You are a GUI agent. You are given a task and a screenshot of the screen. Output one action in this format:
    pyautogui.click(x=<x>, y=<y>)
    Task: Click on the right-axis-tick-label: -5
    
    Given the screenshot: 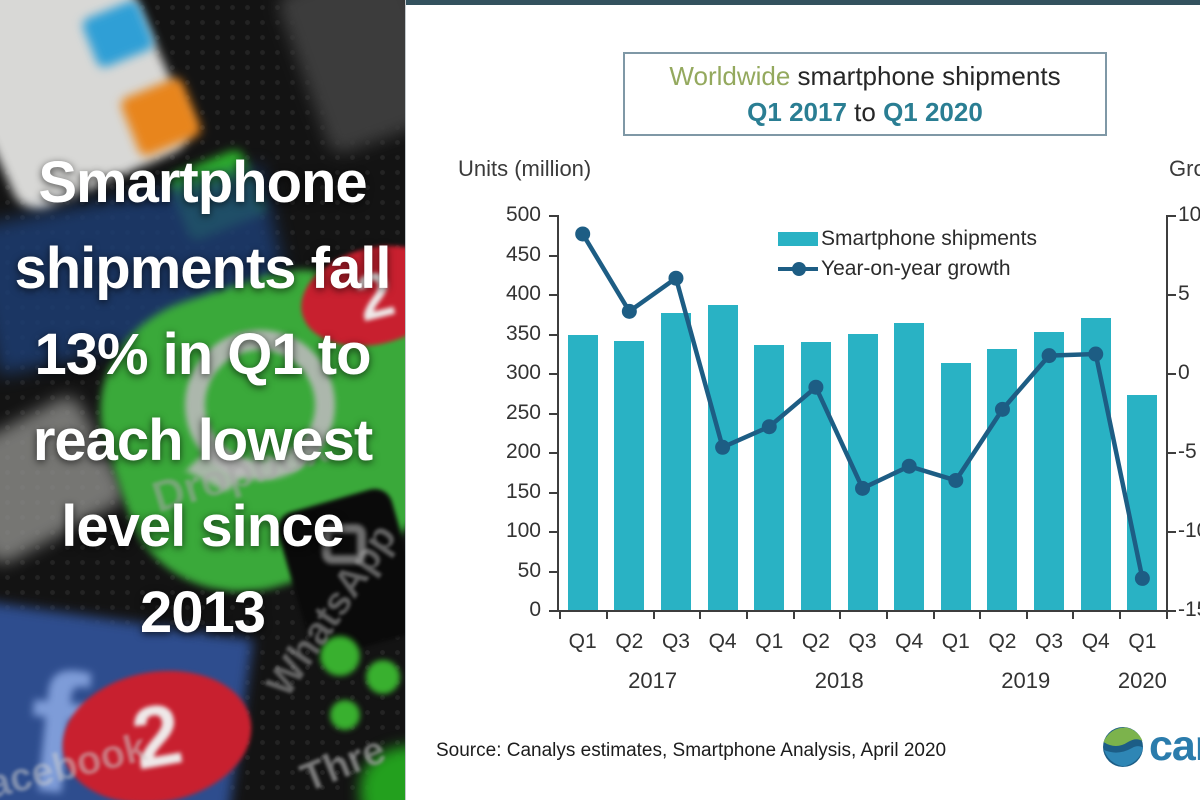 What is the action you would take?
    pyautogui.click(x=1187, y=451)
    